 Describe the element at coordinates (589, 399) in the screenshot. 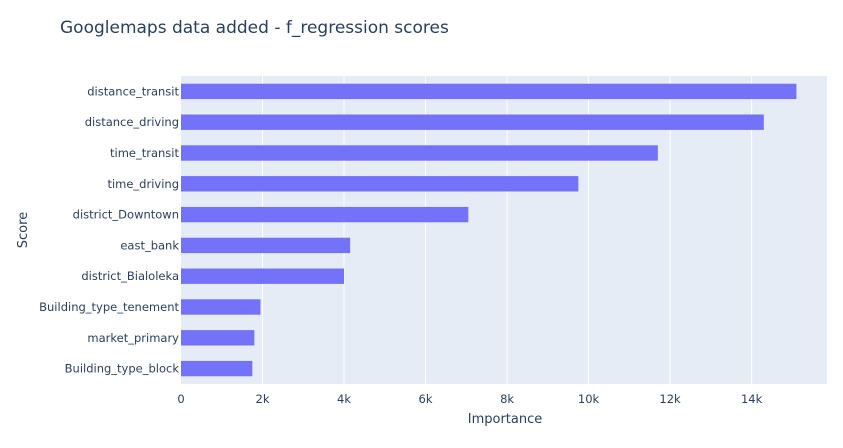

I see `x-tick-label: 10k` at that location.